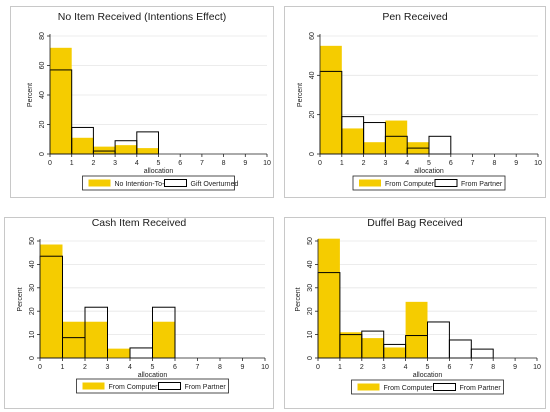  I want to click on y-tick-label: 60, so click(42, 66).